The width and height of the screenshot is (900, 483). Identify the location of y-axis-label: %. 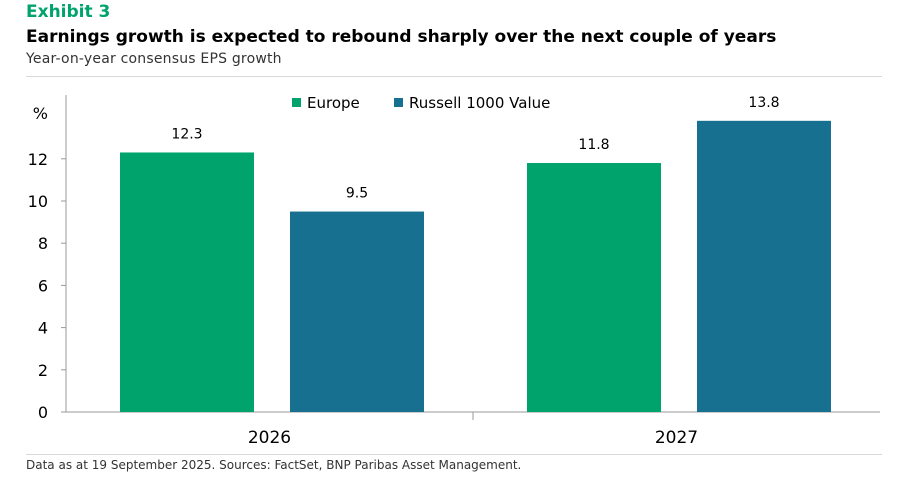
(40, 113).